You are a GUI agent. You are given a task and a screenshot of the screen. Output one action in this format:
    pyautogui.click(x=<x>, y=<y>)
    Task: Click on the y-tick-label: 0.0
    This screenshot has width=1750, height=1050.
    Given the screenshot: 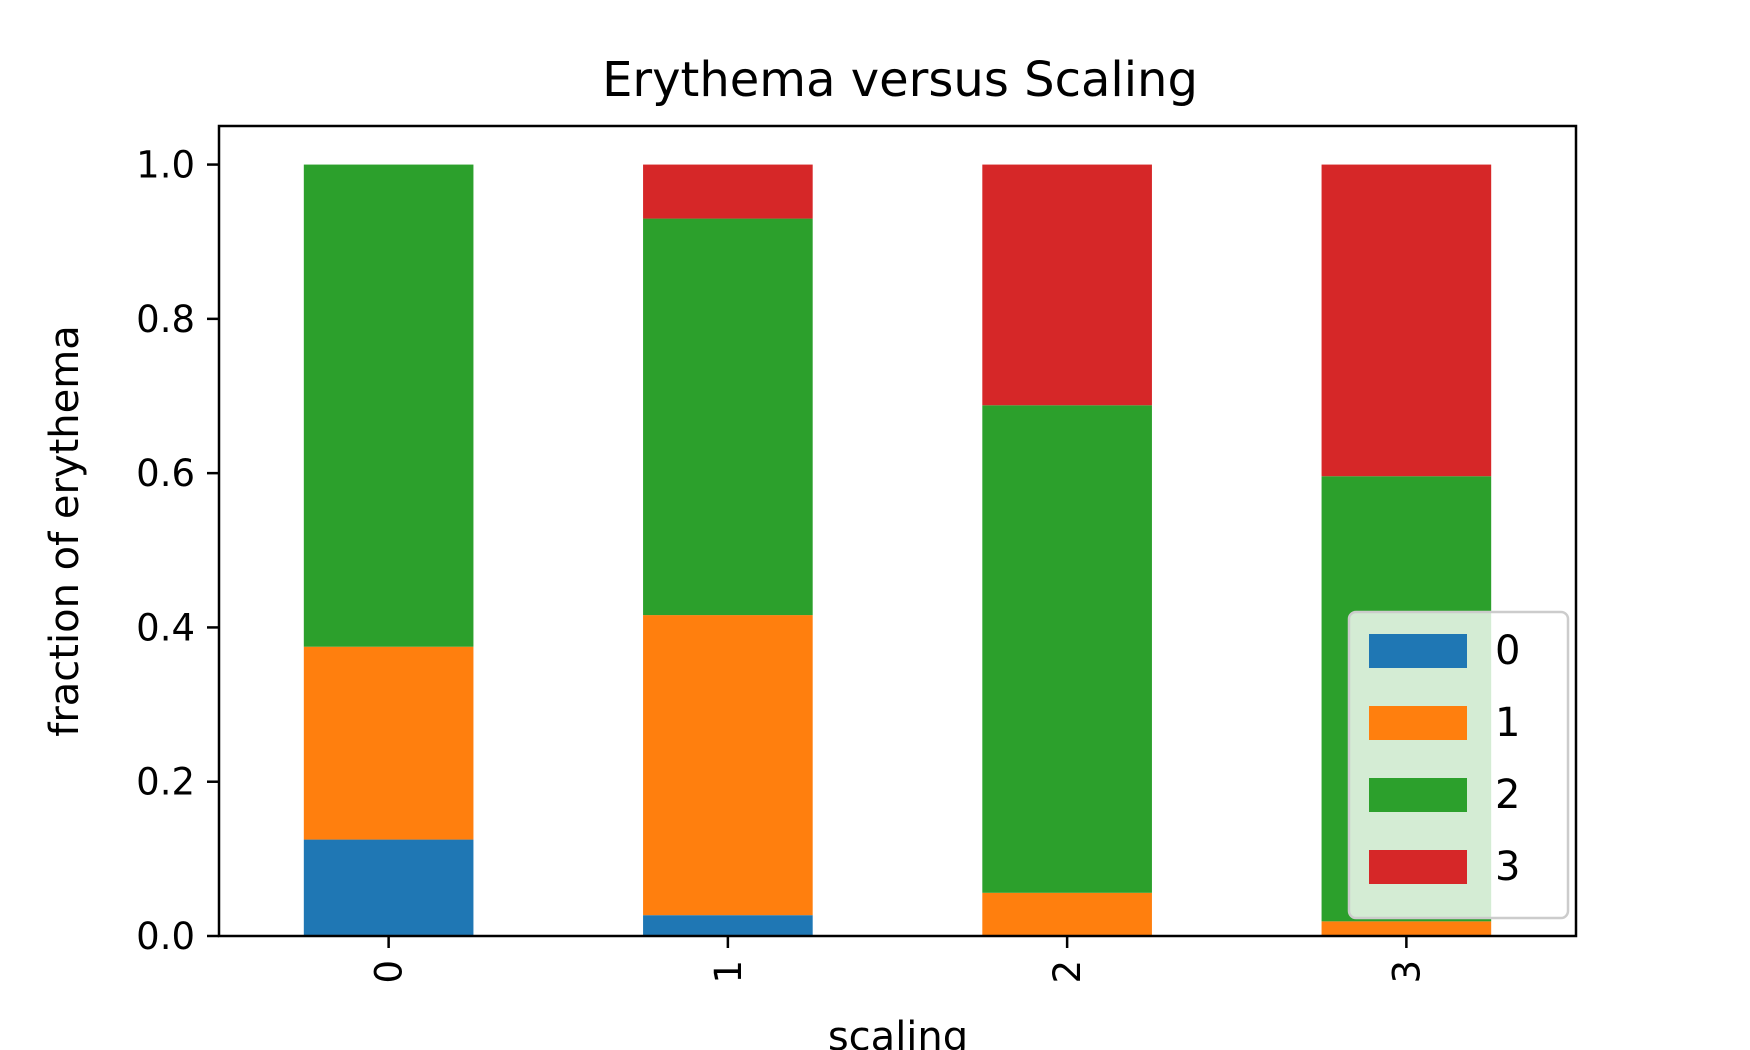 What is the action you would take?
    pyautogui.click(x=165, y=936)
    